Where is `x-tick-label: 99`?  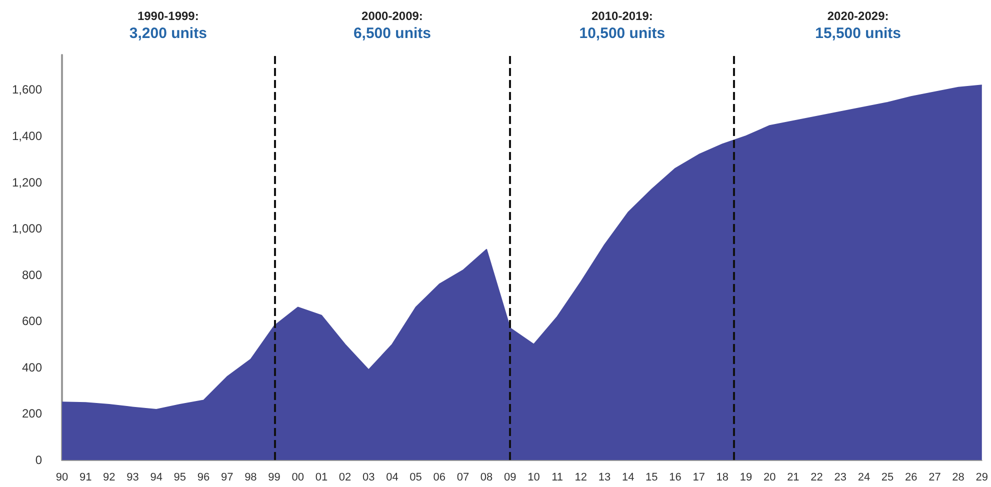 x-tick-label: 99 is located at coordinates (274, 478).